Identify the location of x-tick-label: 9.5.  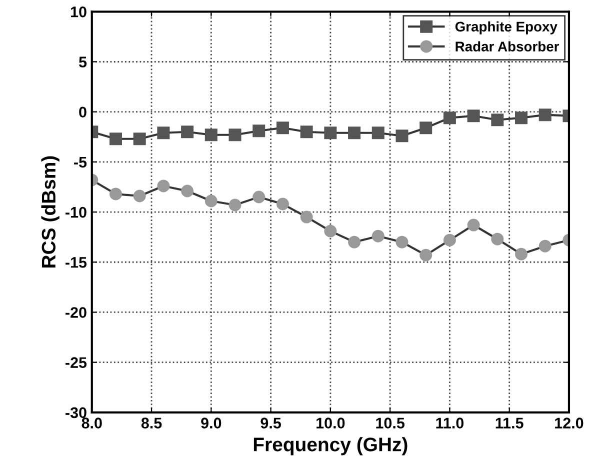
(270, 423).